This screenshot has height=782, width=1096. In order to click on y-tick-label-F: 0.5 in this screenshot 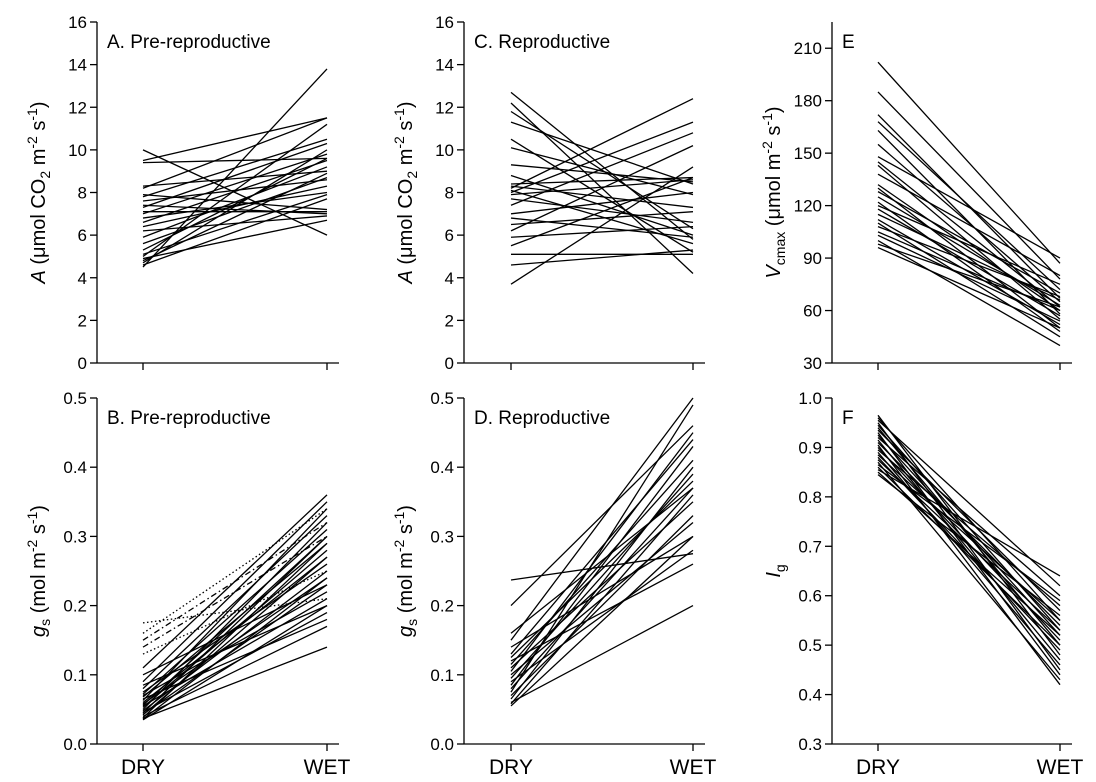, I will do `click(810, 645)`.